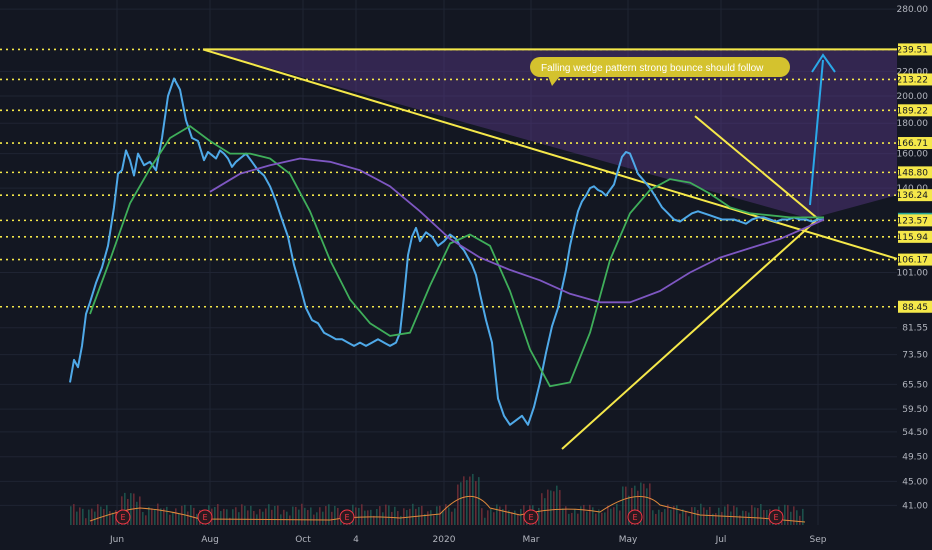  I want to click on y-tick-label: 49.50, so click(915, 458).